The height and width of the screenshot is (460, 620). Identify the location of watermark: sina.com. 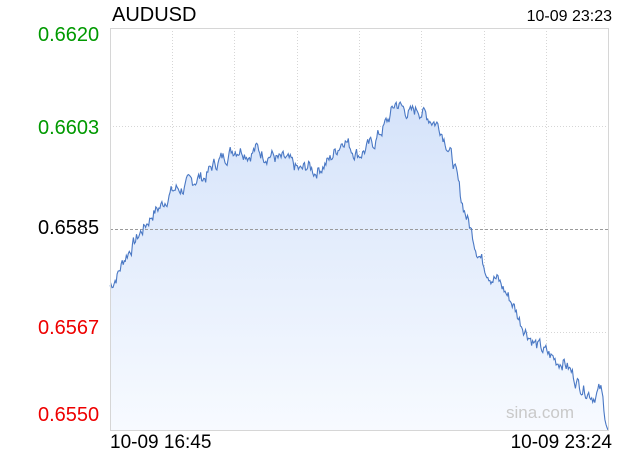
(540, 412).